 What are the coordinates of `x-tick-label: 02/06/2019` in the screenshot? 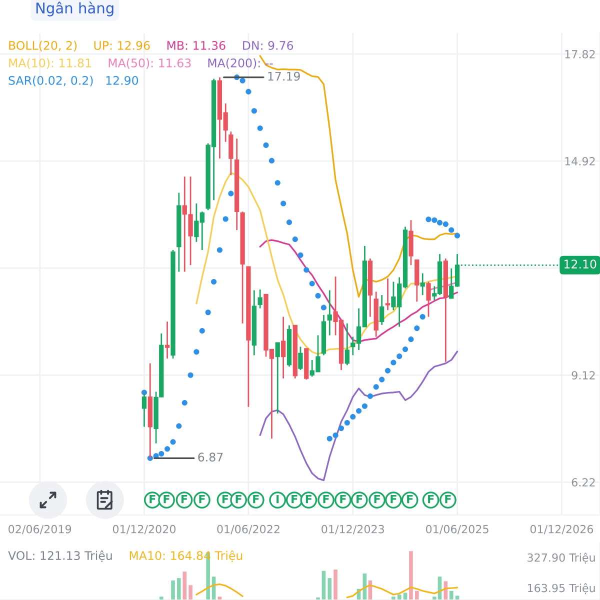 It's located at (40, 529).